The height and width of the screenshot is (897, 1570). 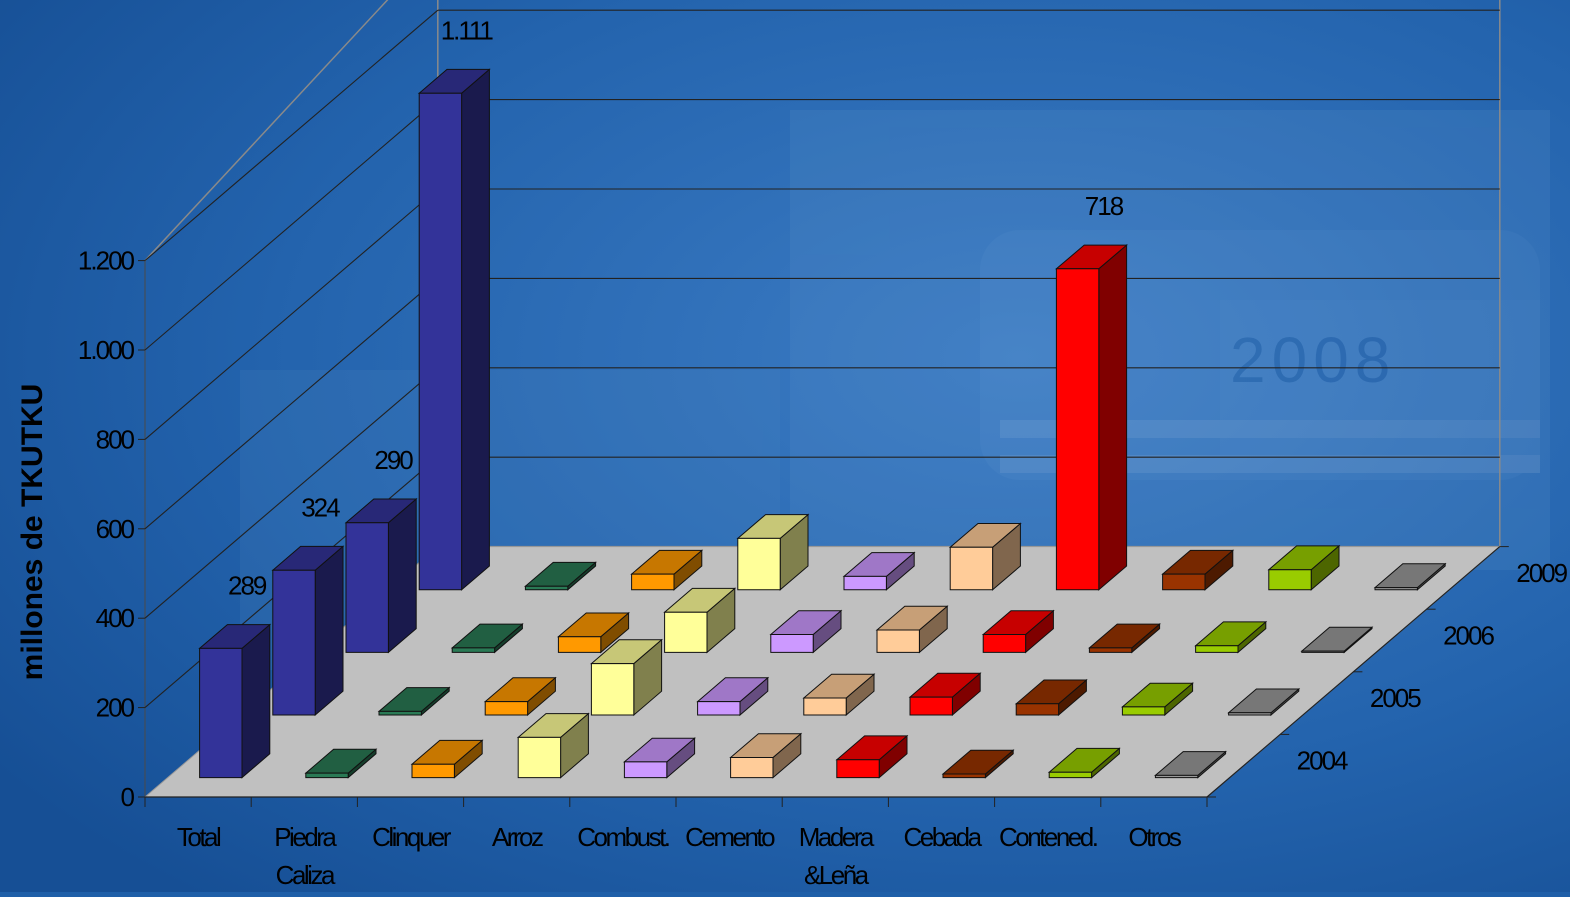 What do you see at coordinates (942, 837) in the screenshot?
I see `x-category-label: Cebada` at bounding box center [942, 837].